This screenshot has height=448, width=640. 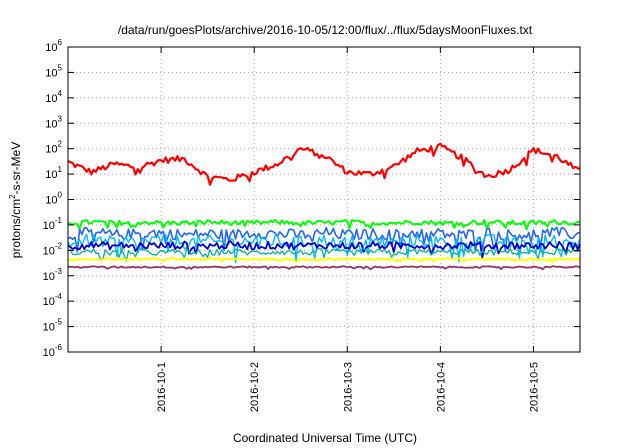 What do you see at coordinates (162, 387) in the screenshot?
I see `x-tick-label: 2016-10-1` at bounding box center [162, 387].